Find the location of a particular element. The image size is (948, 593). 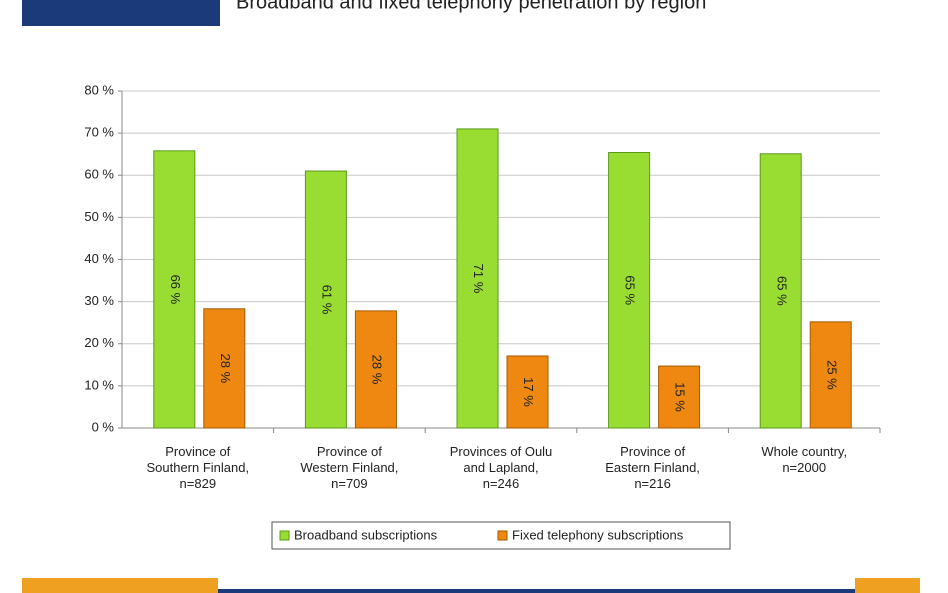

data-label: 66 % is located at coordinates (175, 290).